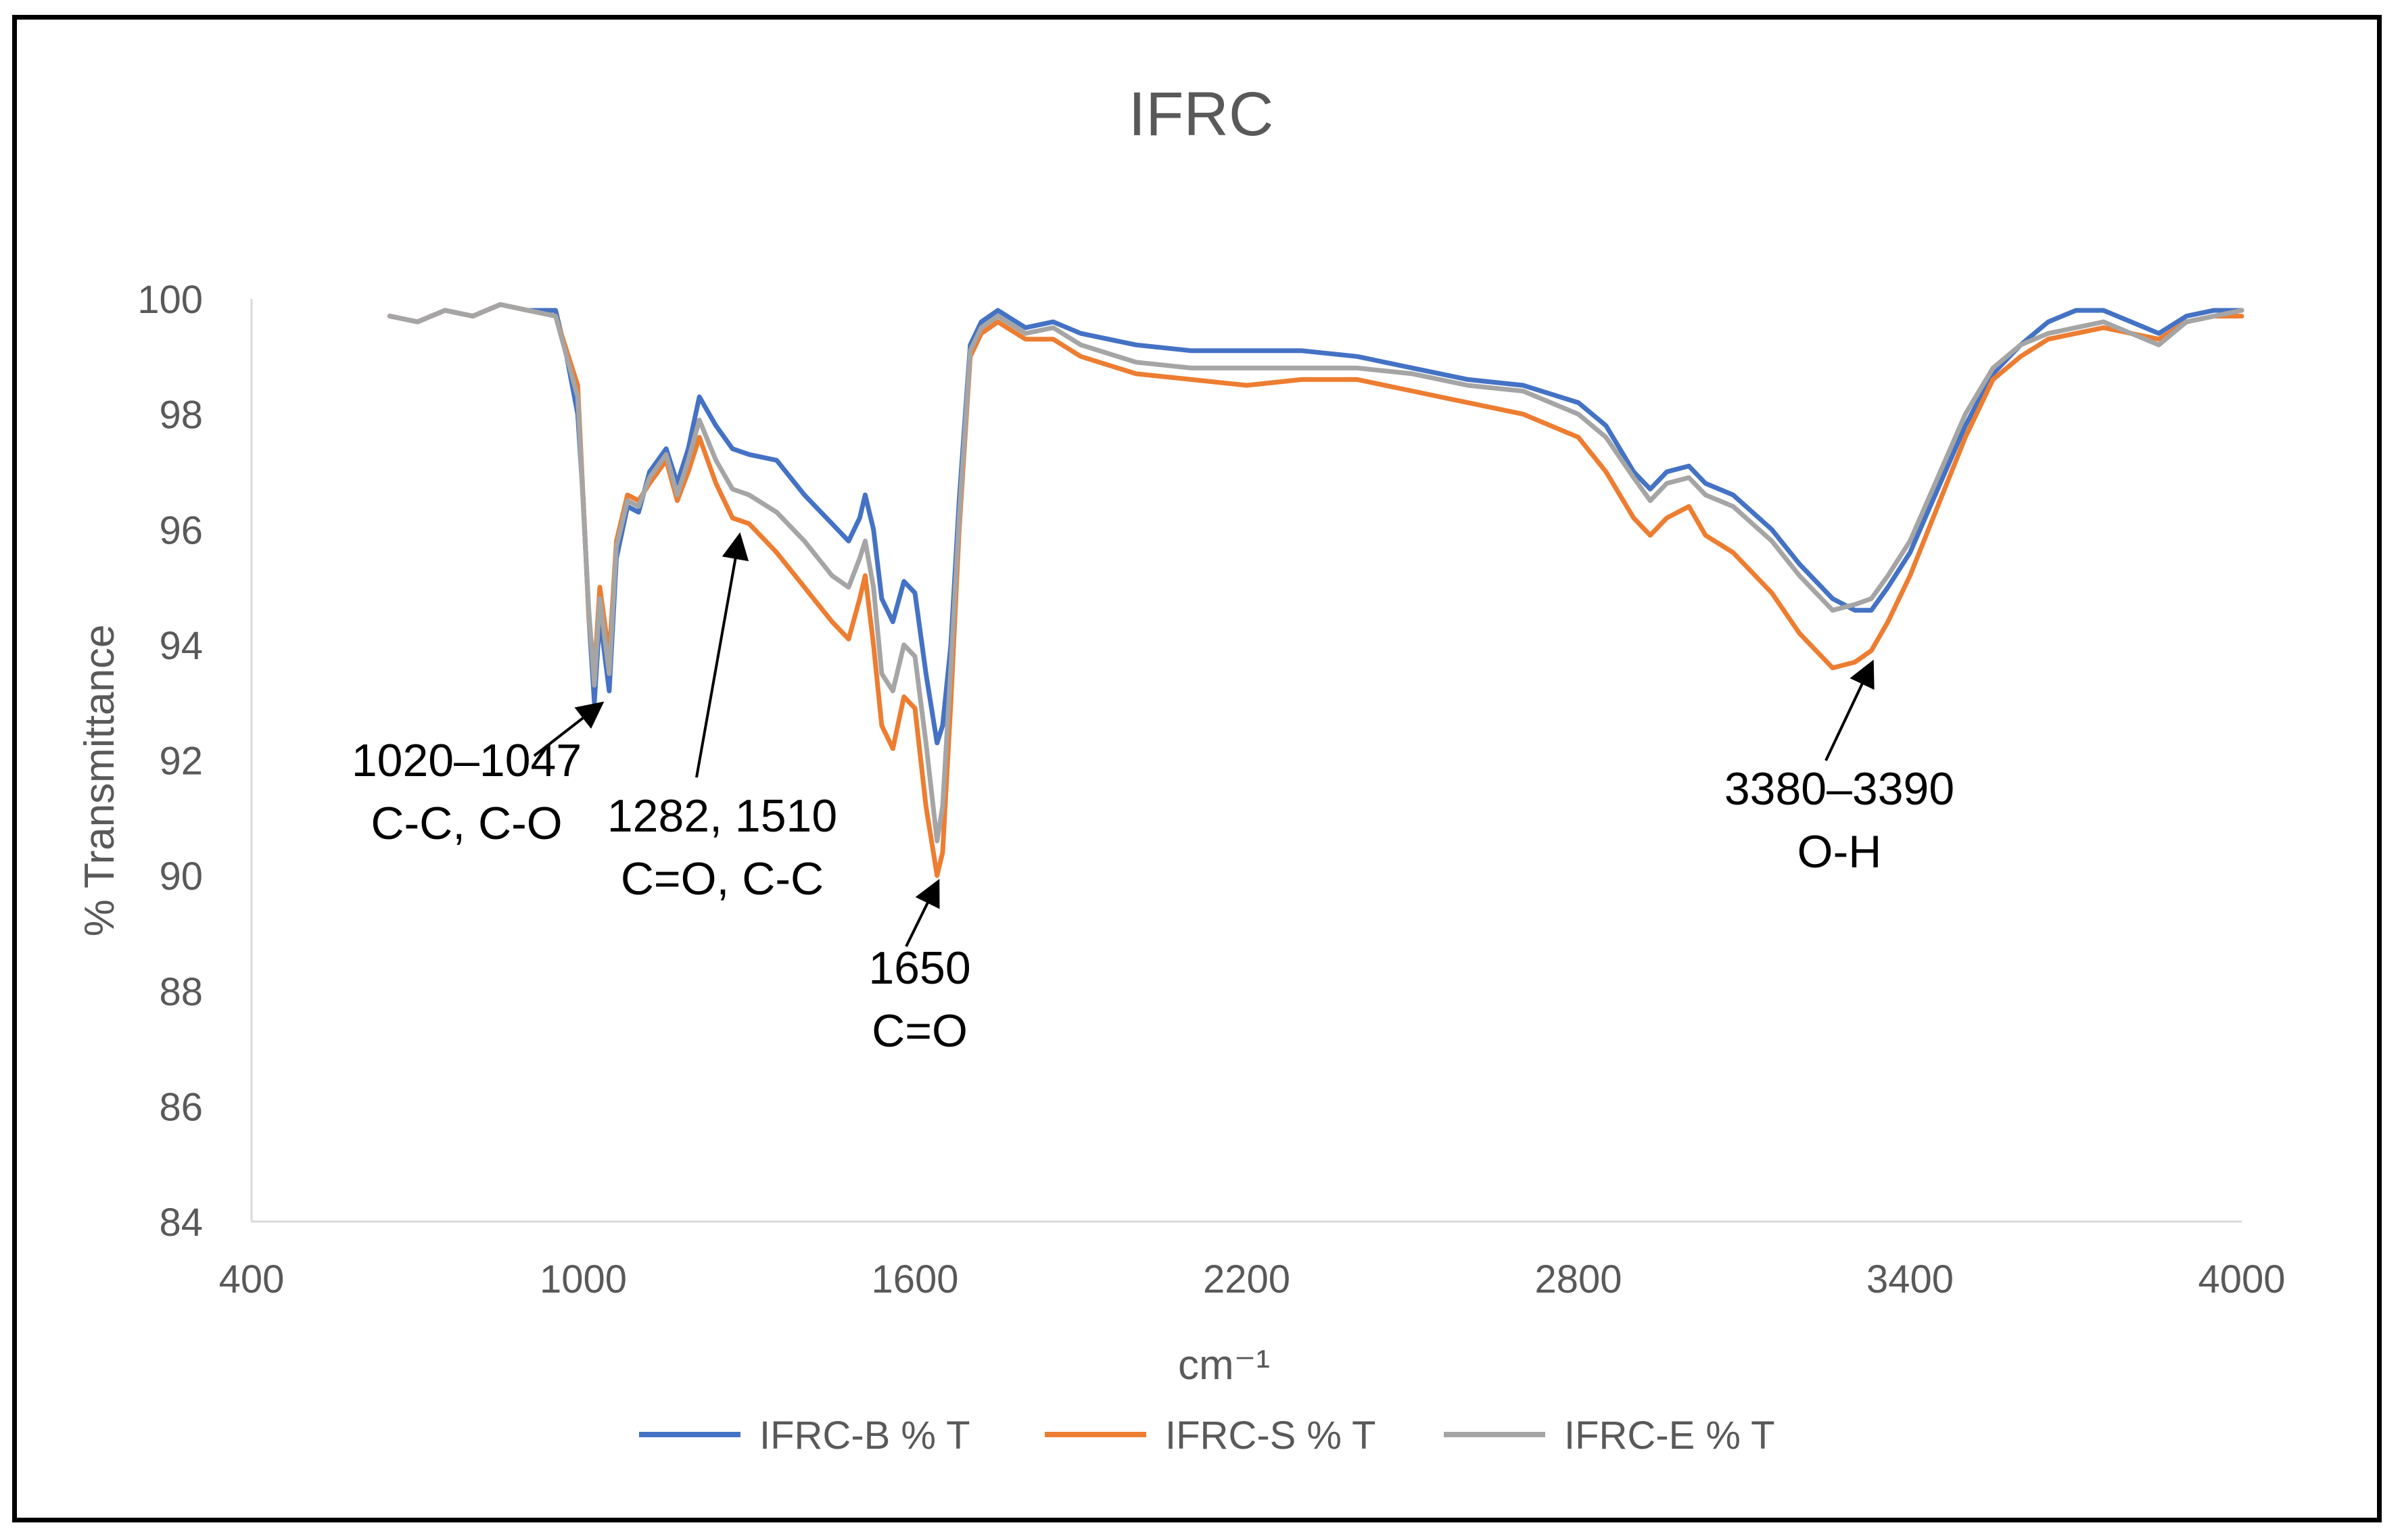  I want to click on x-tick-label: 2200, so click(1246, 1279).